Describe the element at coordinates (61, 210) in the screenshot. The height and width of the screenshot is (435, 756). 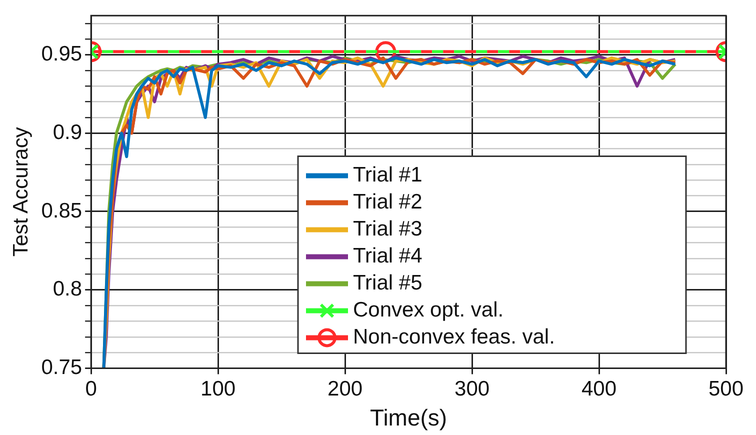
I see `y-tick-label: 0.85` at that location.